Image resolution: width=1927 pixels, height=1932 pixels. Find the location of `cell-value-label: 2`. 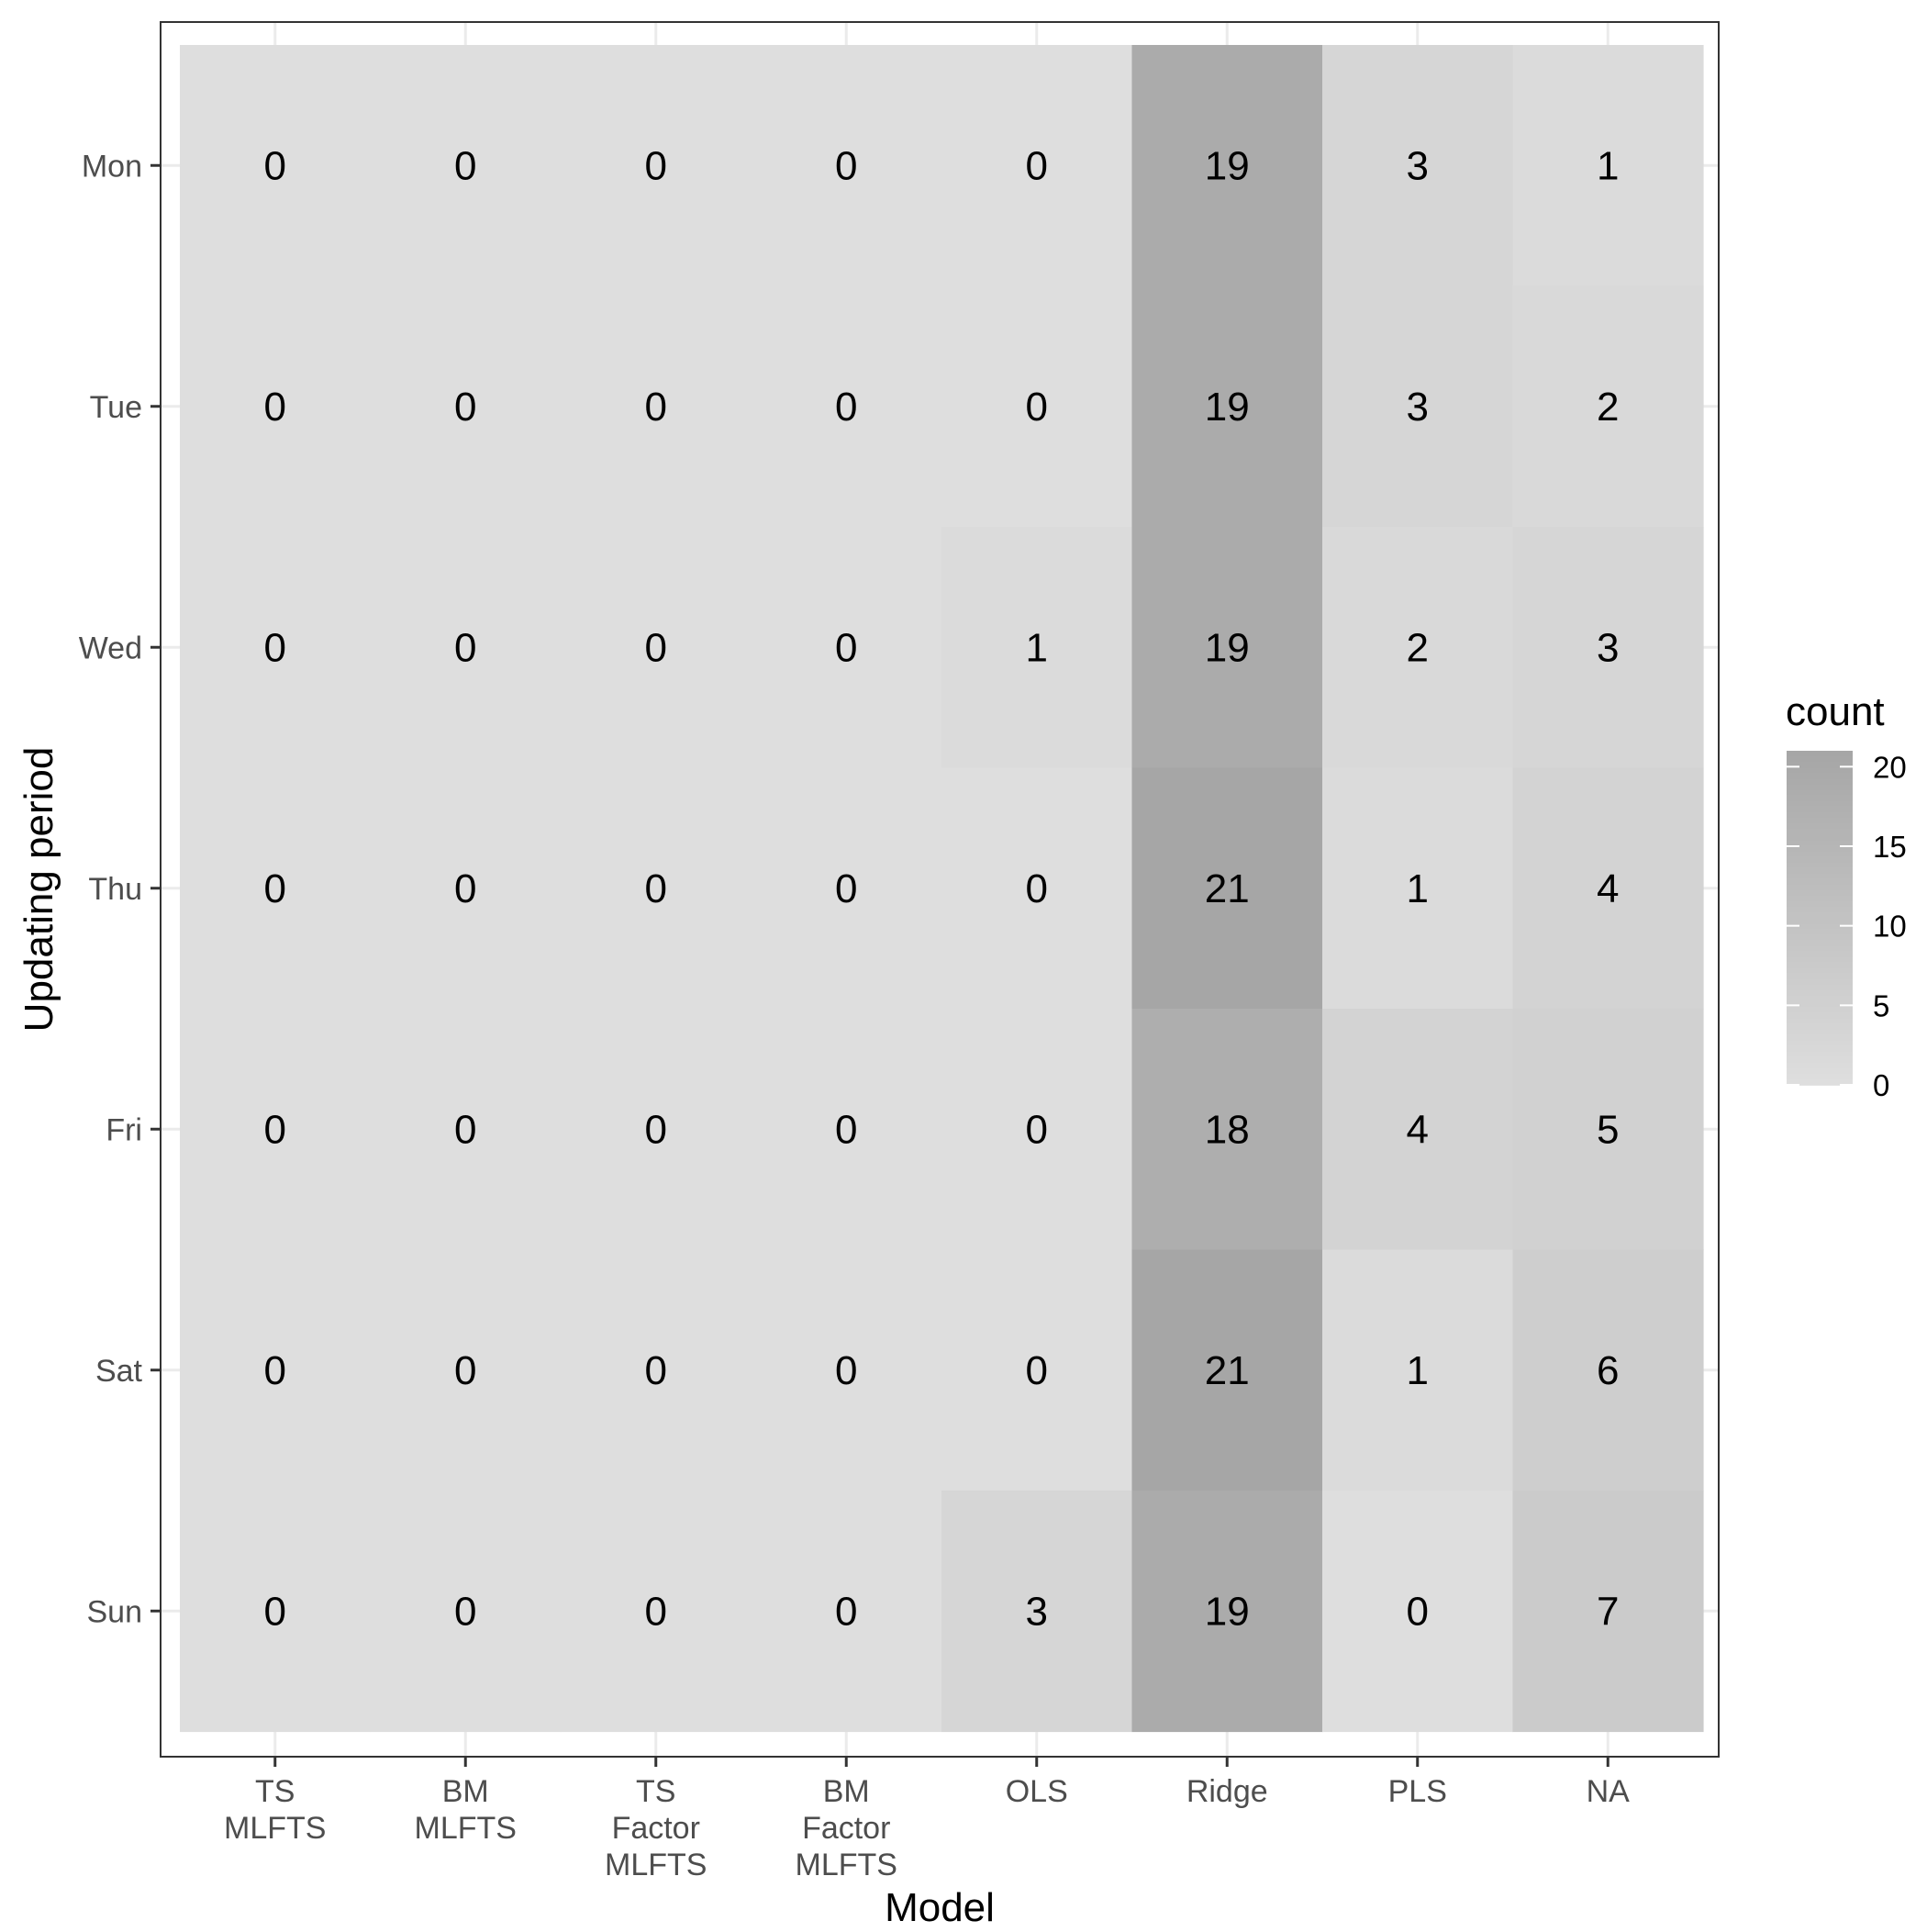

cell-value-label: 2 is located at coordinates (1608, 407).